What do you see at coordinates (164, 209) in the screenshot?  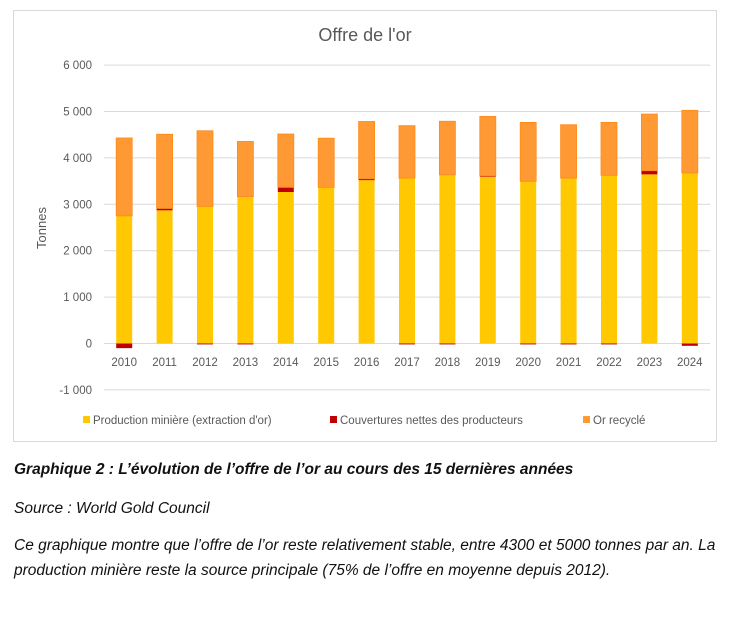 I see `bar-hedging-2011` at bounding box center [164, 209].